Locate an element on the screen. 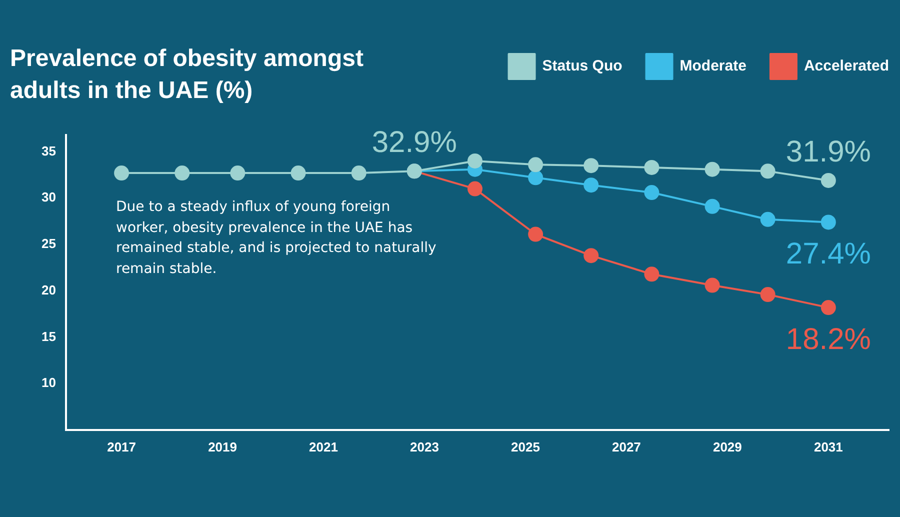 This screenshot has height=517, width=900. legend-label: Status Quo is located at coordinates (582, 66).